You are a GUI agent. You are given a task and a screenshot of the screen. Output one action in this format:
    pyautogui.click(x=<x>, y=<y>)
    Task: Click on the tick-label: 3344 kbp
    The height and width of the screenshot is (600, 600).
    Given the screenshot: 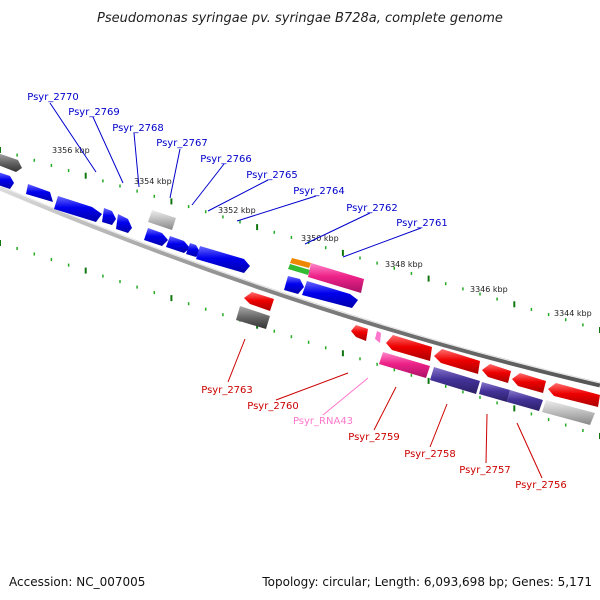 What is the action you would take?
    pyautogui.click(x=573, y=313)
    